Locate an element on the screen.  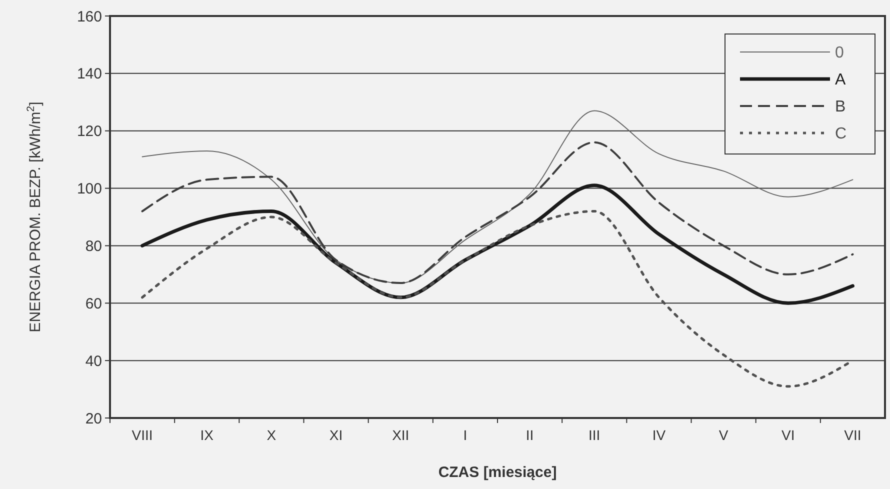
y-tick-label: 60 is located at coordinates (93, 303).